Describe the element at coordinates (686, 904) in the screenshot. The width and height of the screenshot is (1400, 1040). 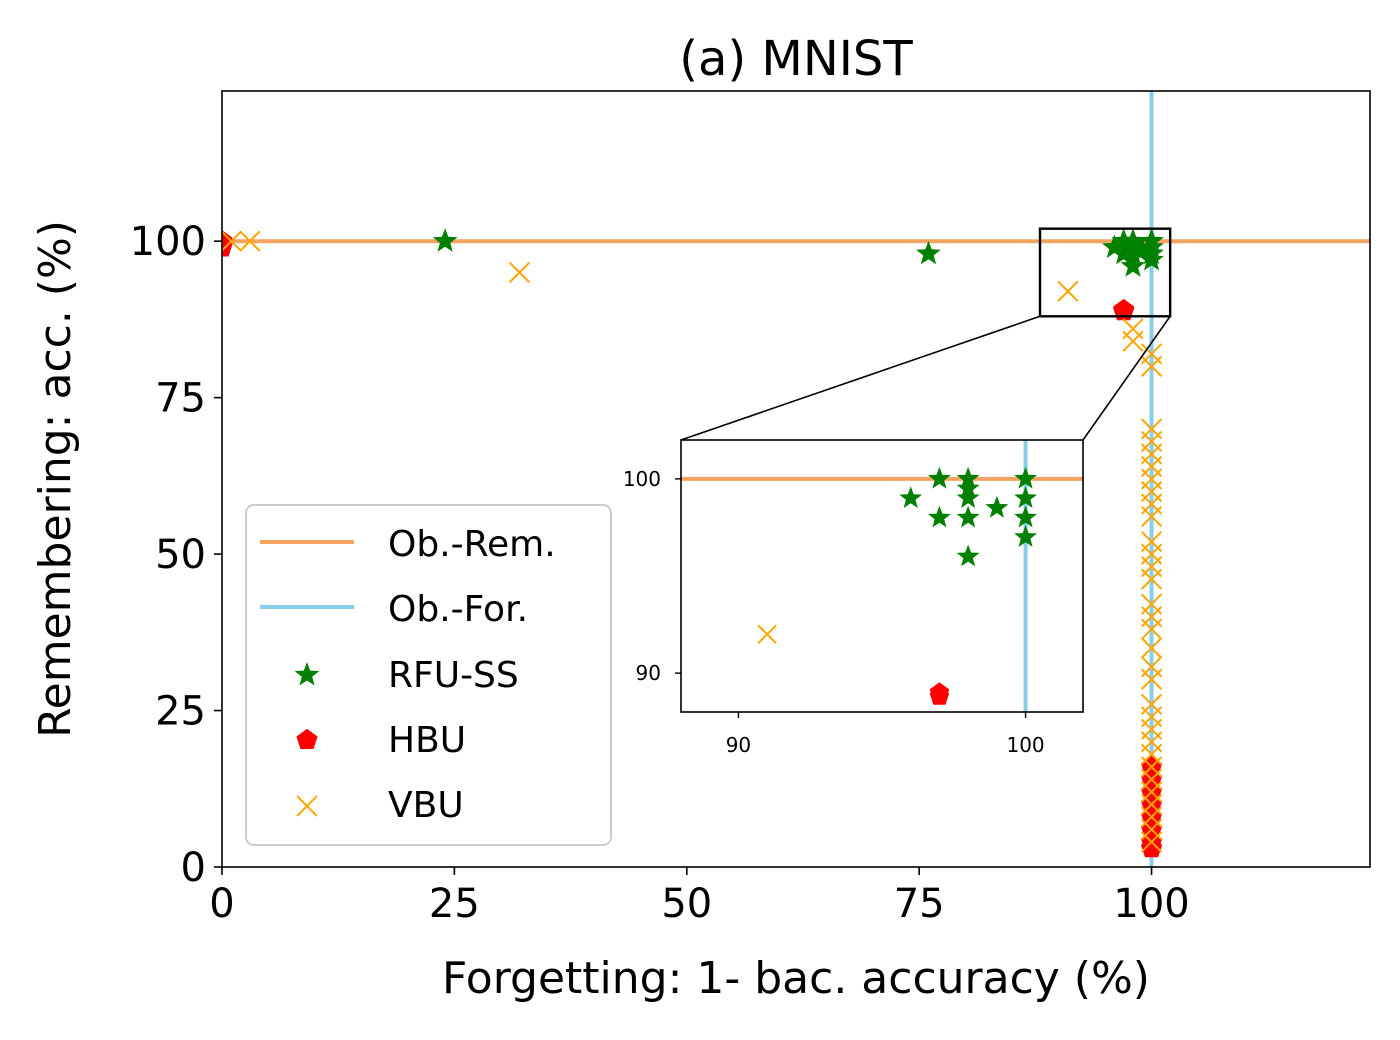
I see `x-tick-label: 50` at that location.